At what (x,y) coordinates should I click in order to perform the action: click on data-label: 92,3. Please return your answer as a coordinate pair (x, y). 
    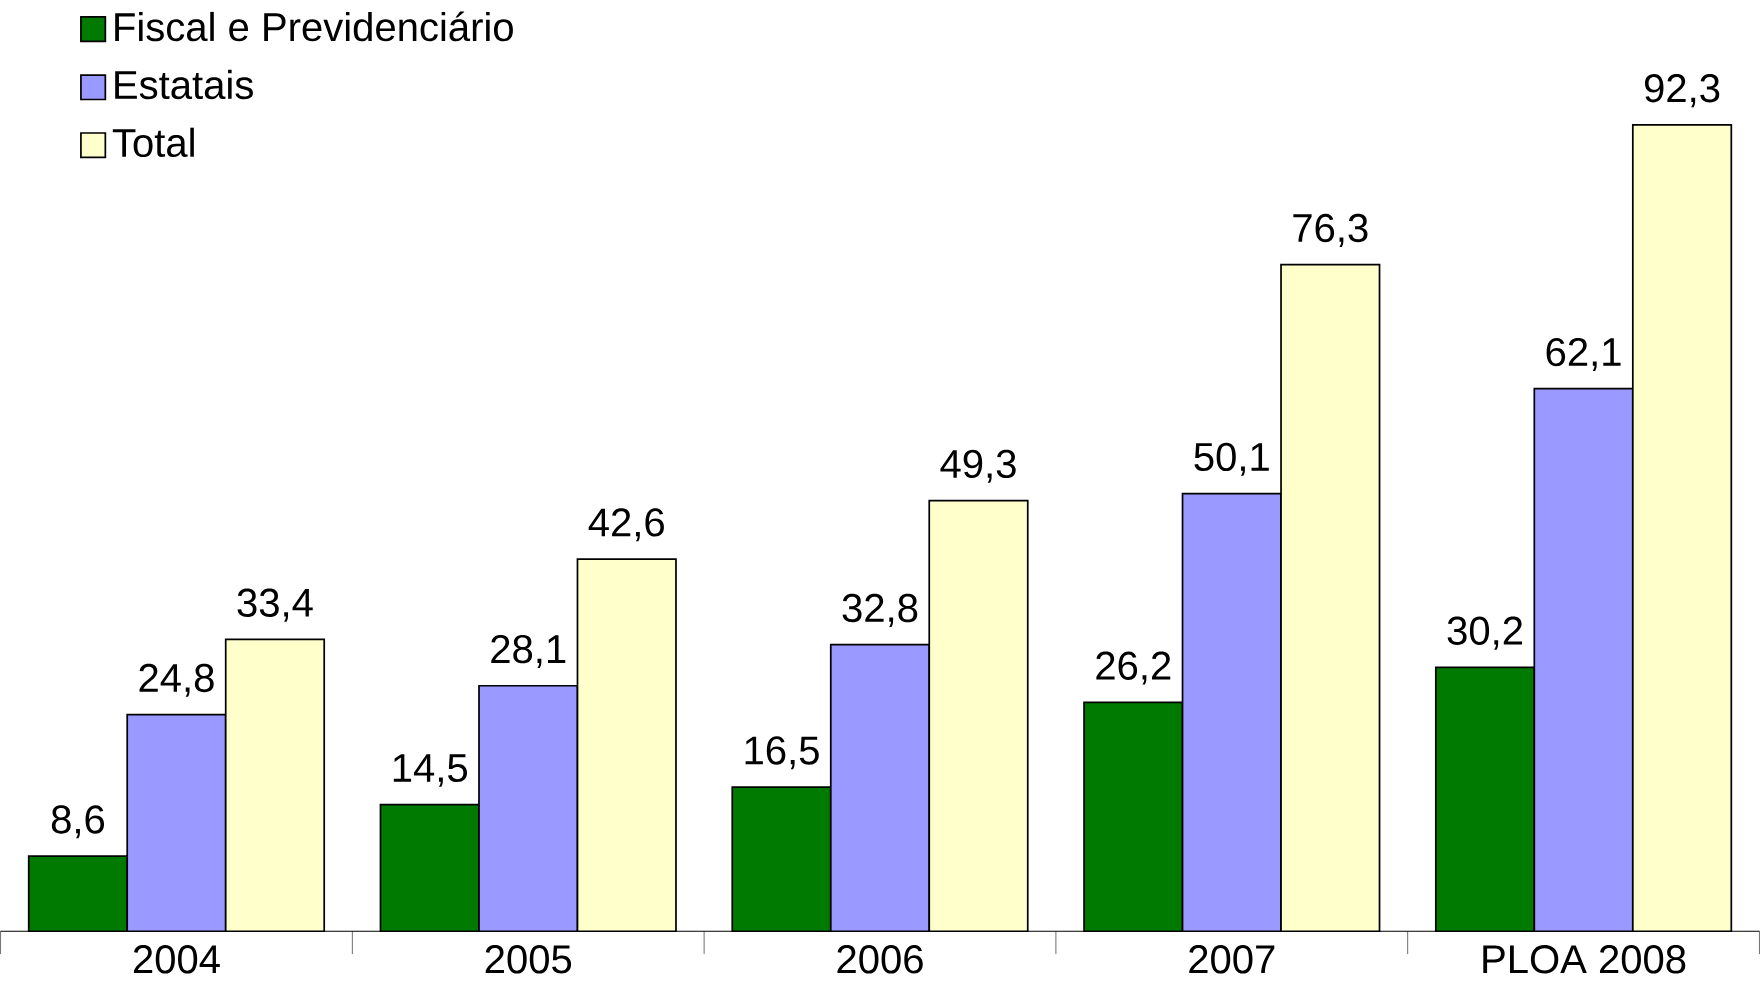
    Looking at the image, I should click on (1682, 91).